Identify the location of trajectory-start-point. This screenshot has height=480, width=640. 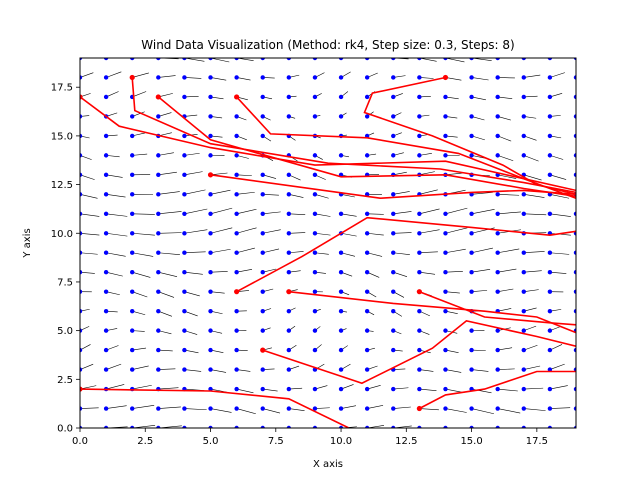
(210, 175).